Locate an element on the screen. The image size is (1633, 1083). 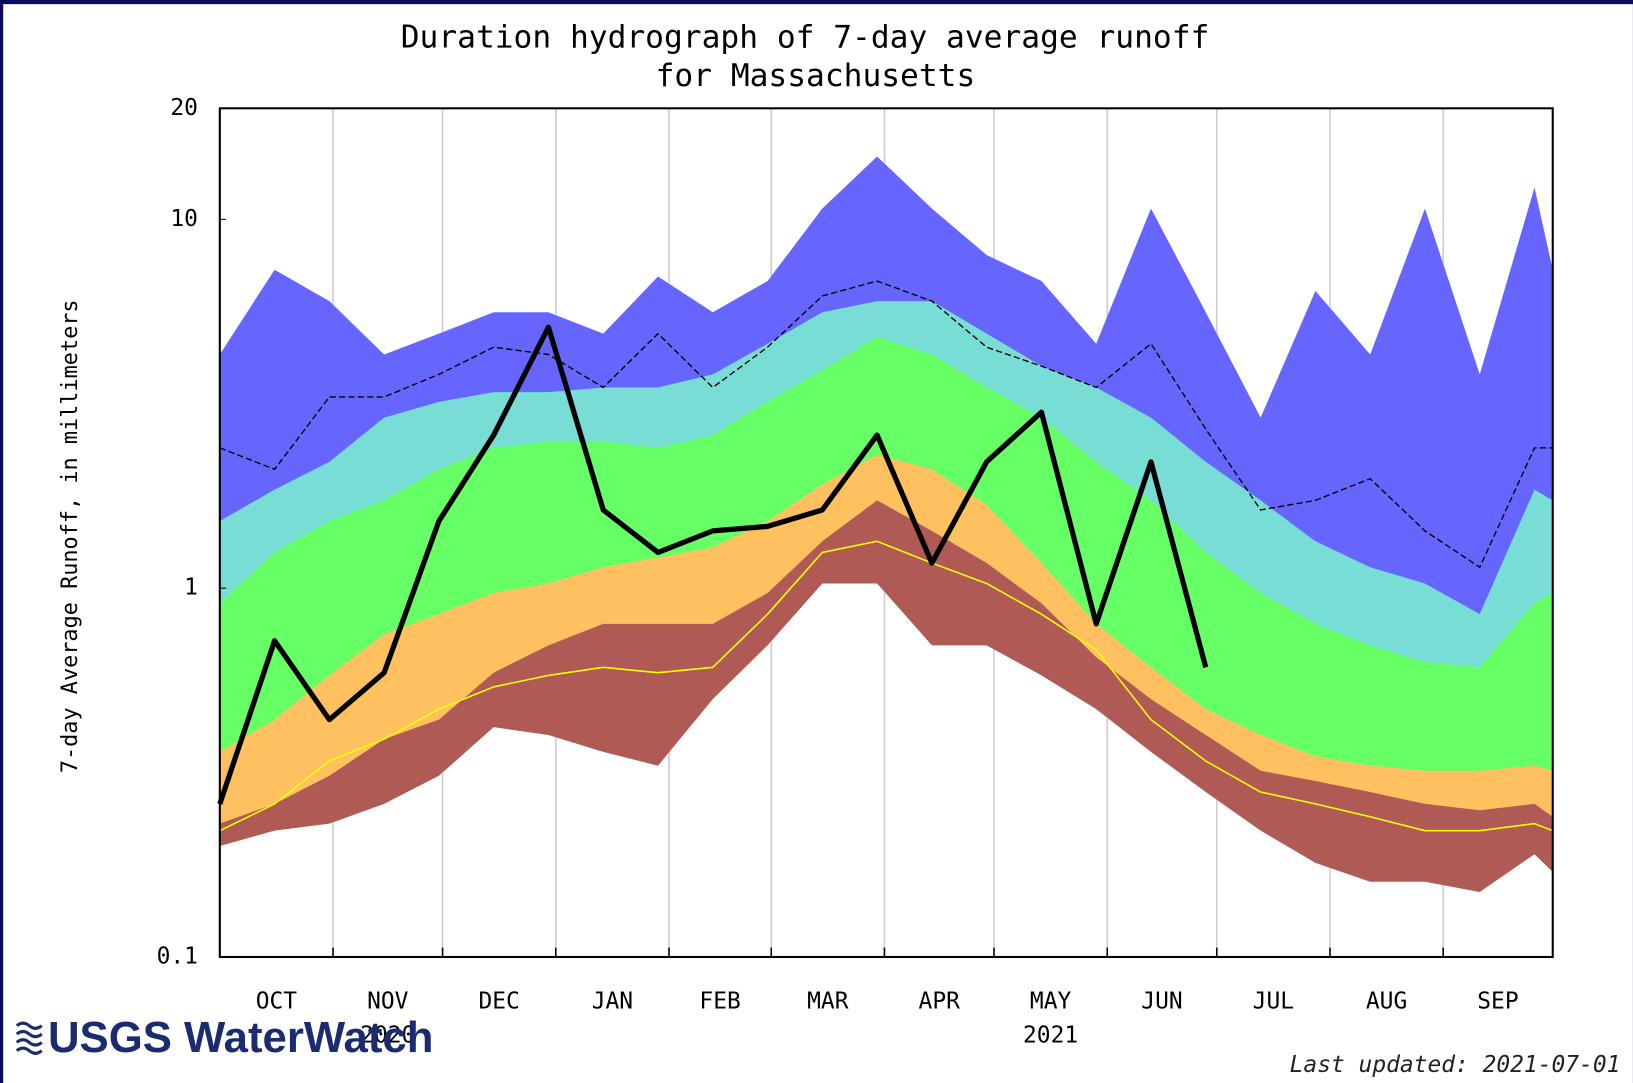
y-tick-label: 1 is located at coordinates (191, 588).